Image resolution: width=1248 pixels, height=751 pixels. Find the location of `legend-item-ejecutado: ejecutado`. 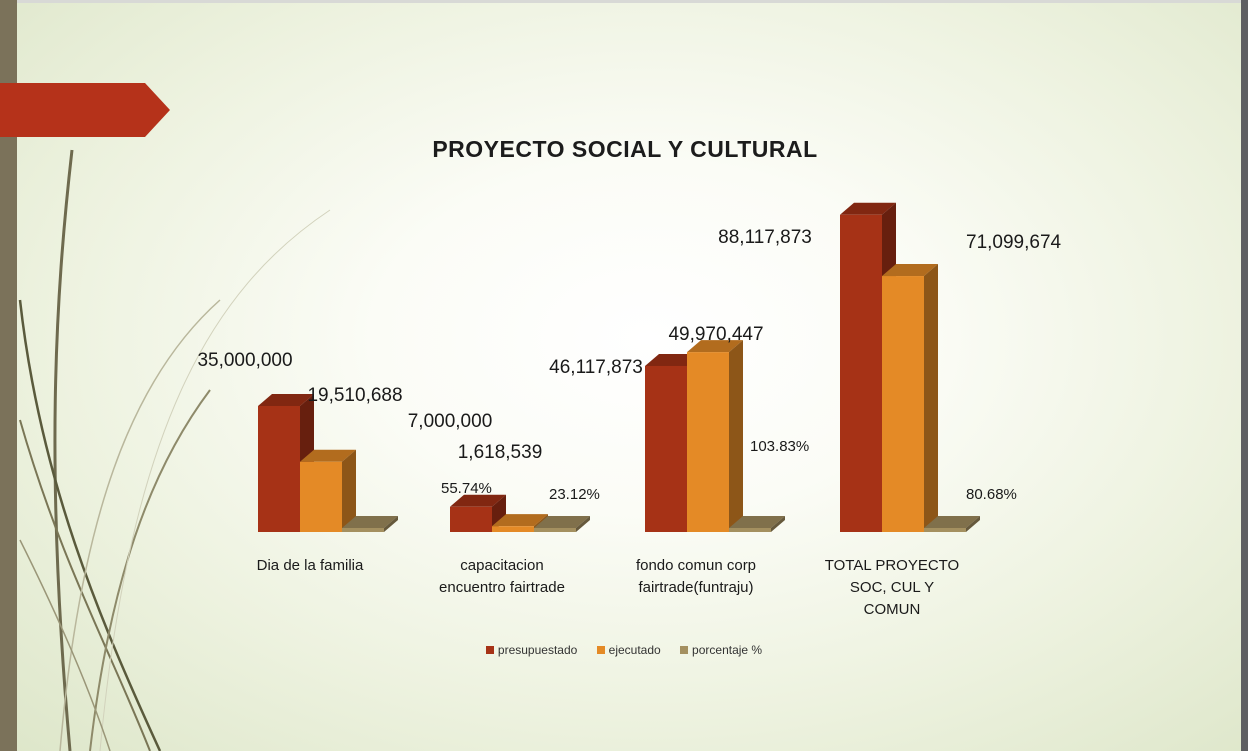

legend-item-ejecutado: ejecutado is located at coordinates (628, 649).